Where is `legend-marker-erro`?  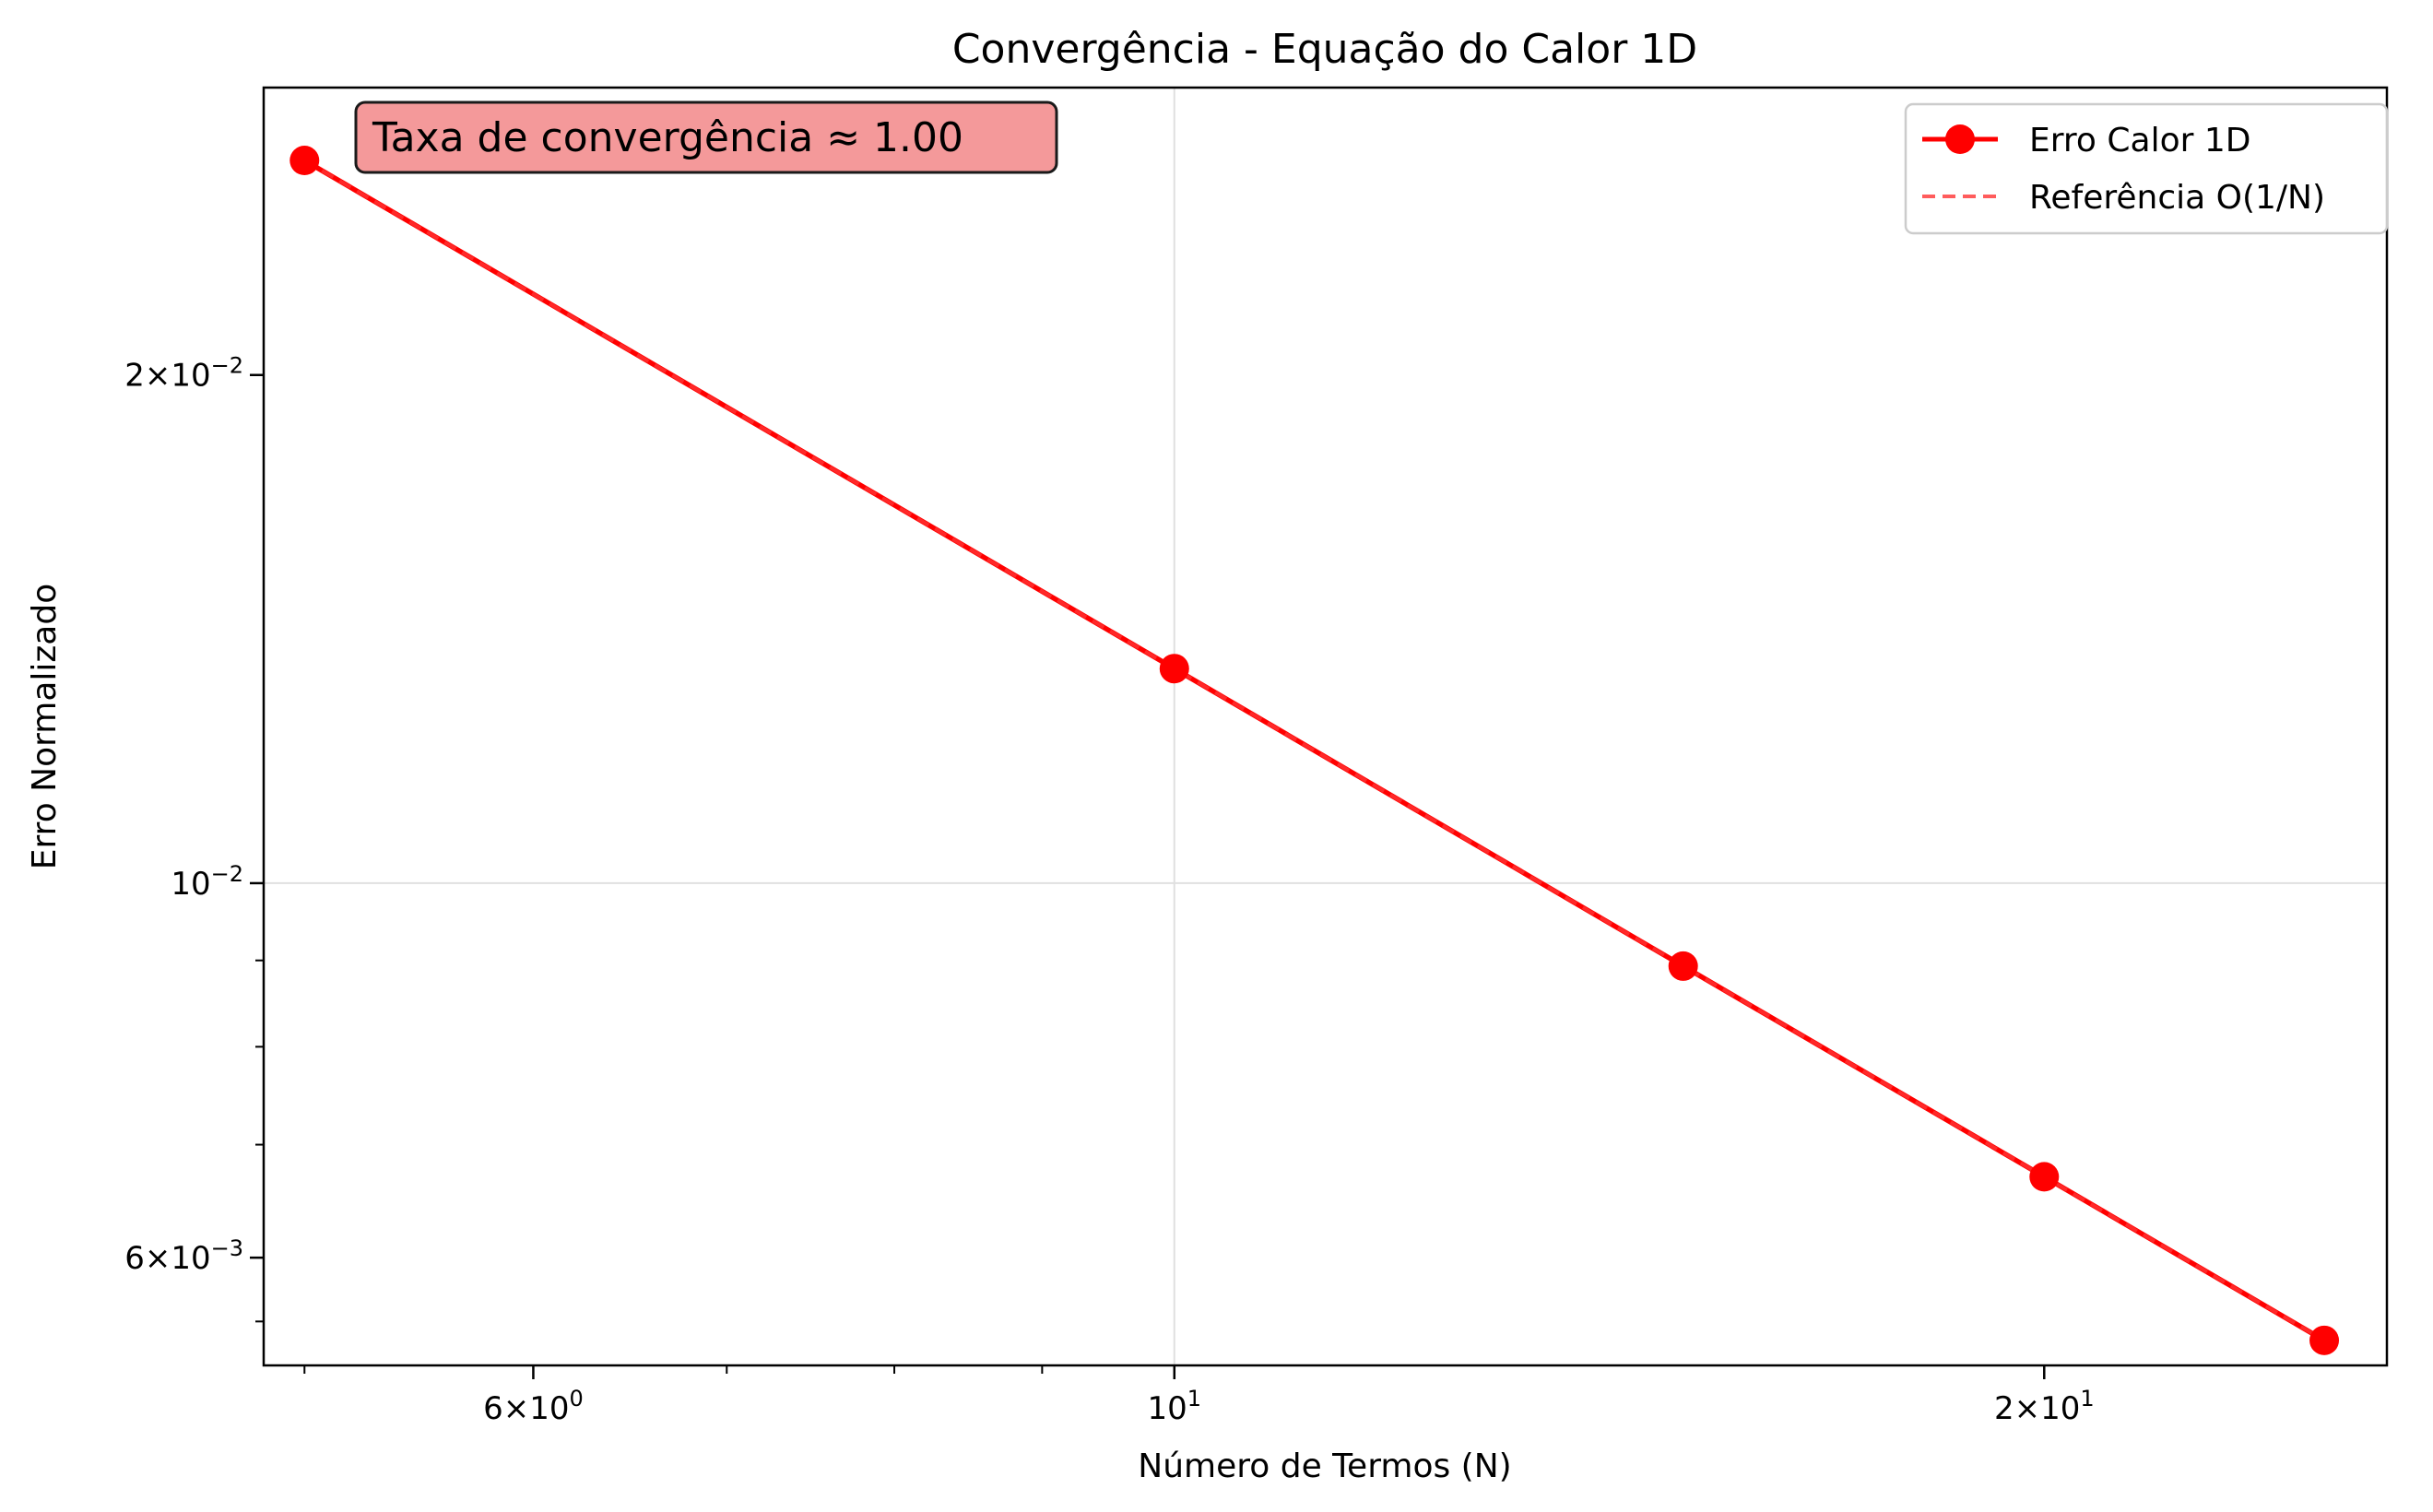 legend-marker-erro is located at coordinates (1960, 139).